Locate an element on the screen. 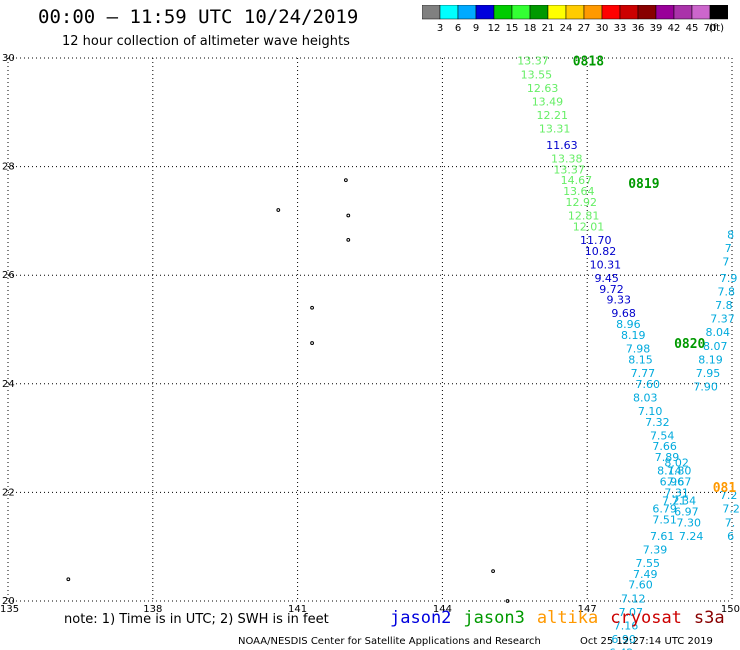  latitude-tick-label: 26 is located at coordinates (8, 275).